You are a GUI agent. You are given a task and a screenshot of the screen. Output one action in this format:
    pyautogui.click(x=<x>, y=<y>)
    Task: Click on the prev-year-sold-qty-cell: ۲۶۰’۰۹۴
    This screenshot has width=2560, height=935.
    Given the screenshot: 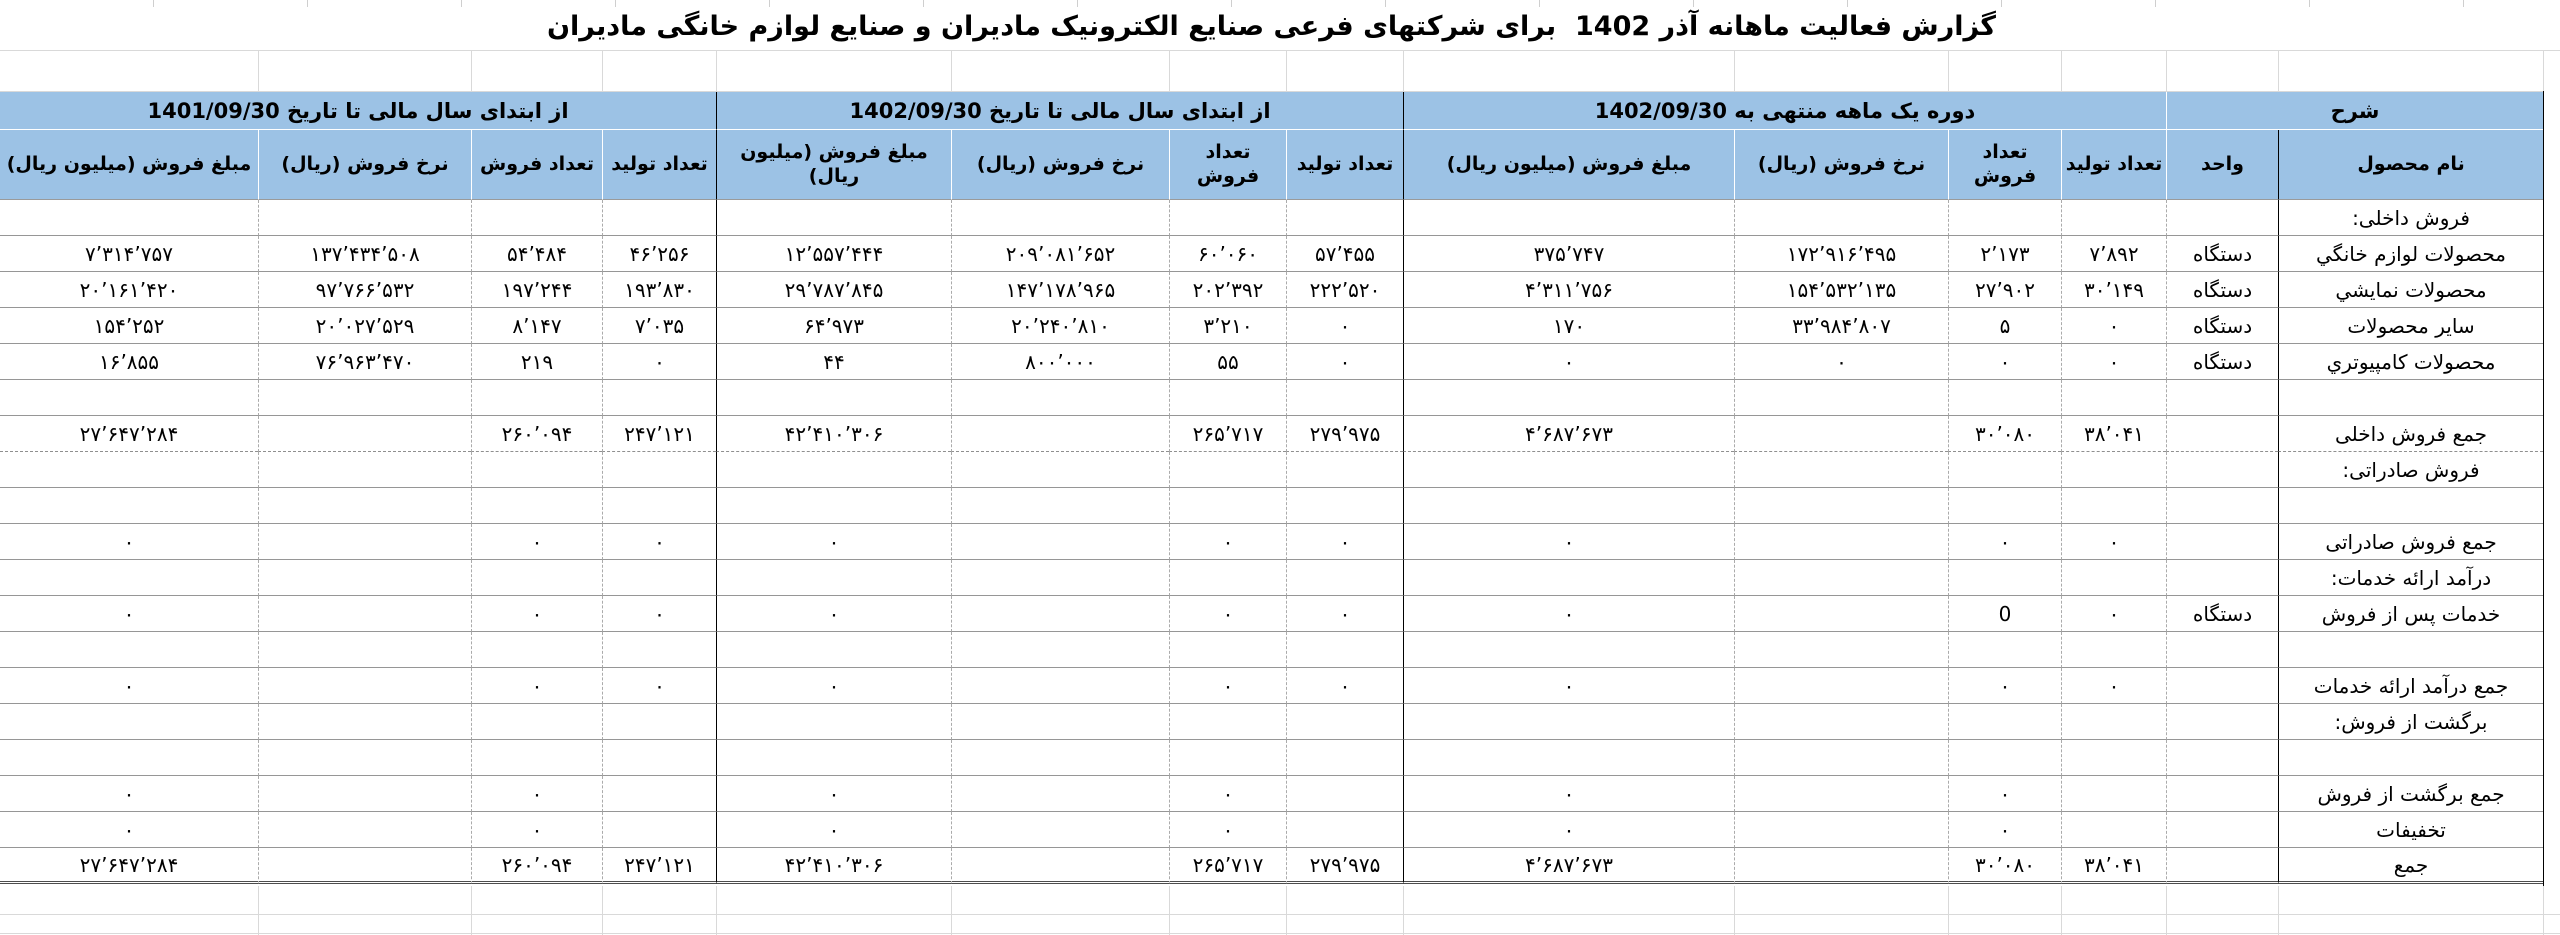 What is the action you would take?
    pyautogui.click(x=536, y=434)
    